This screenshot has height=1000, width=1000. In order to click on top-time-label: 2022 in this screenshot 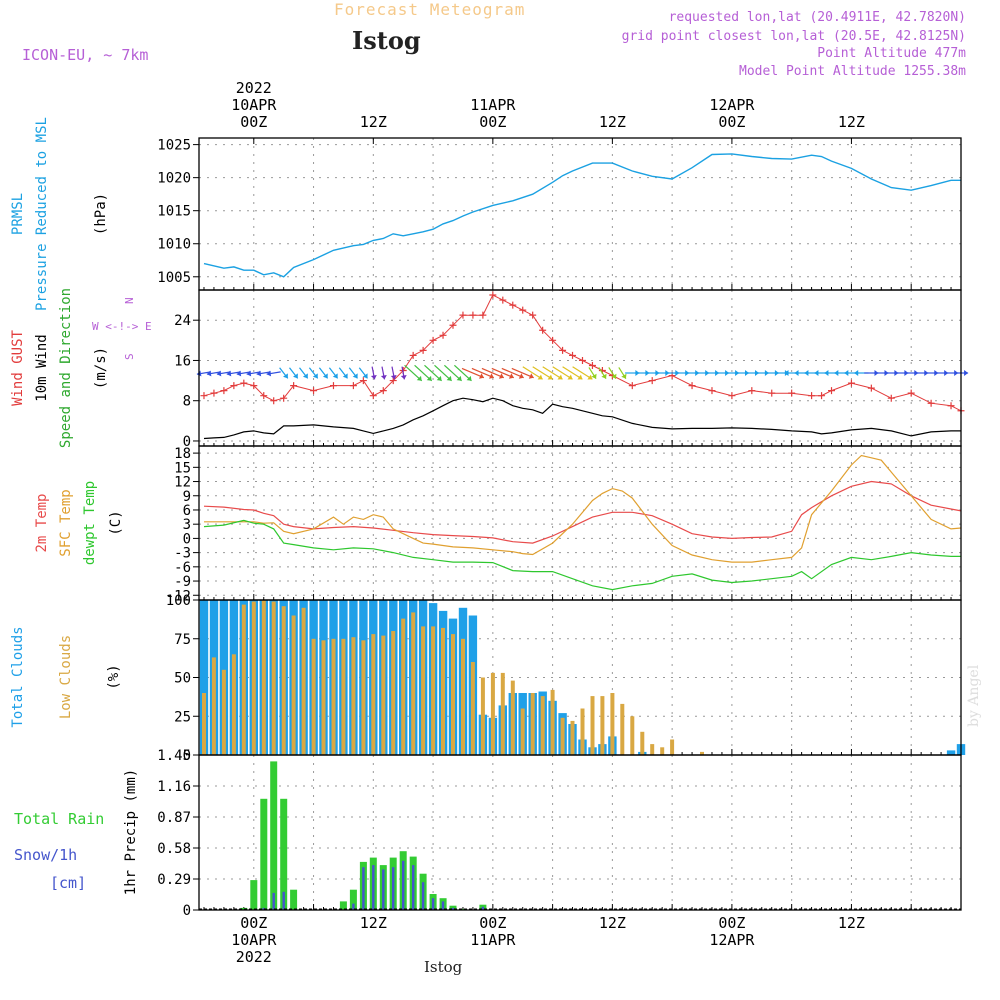, I will do `click(254, 88)`.